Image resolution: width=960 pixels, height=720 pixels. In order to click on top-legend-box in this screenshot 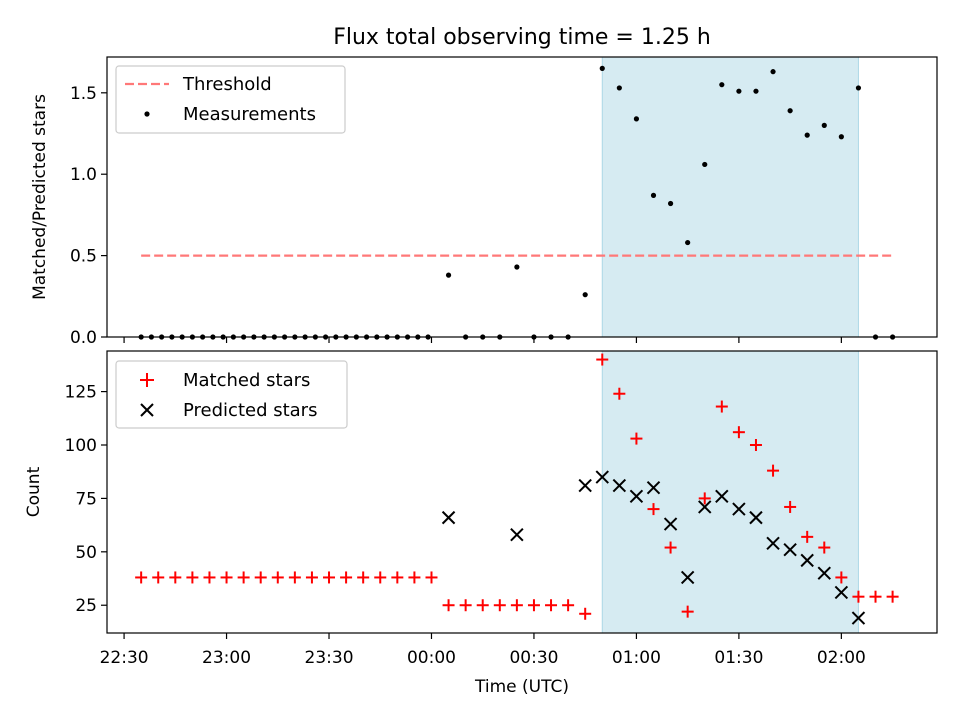, I will do `click(230, 99)`.